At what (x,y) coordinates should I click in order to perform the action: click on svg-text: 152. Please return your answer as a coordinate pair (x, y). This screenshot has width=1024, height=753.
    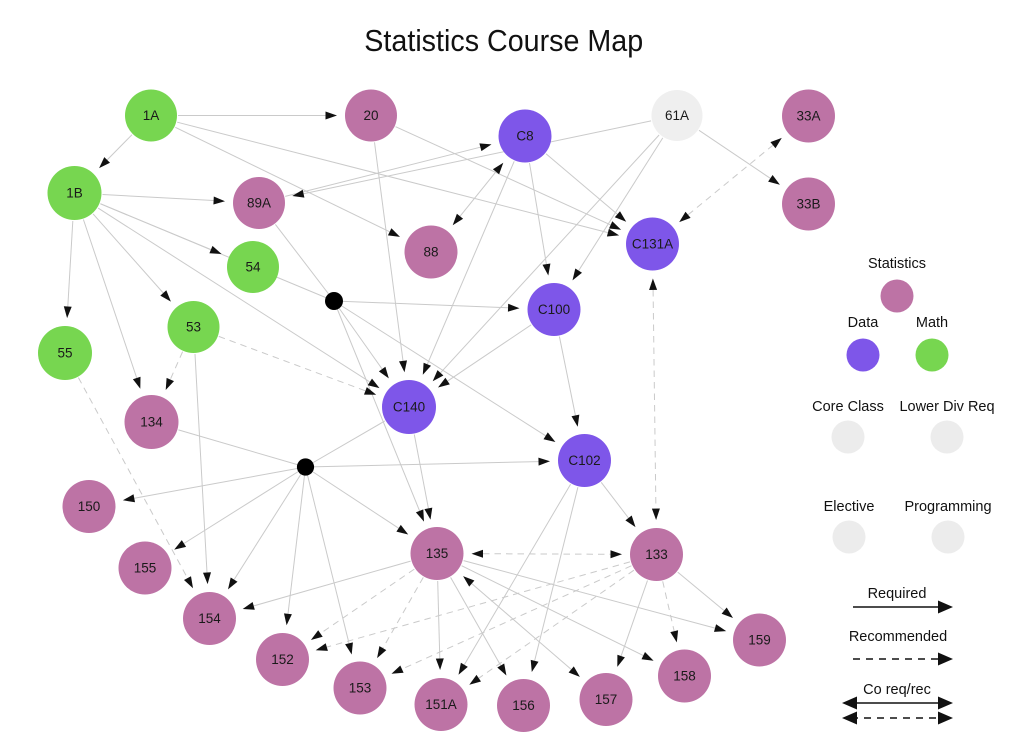
    Looking at the image, I should click on (282, 659).